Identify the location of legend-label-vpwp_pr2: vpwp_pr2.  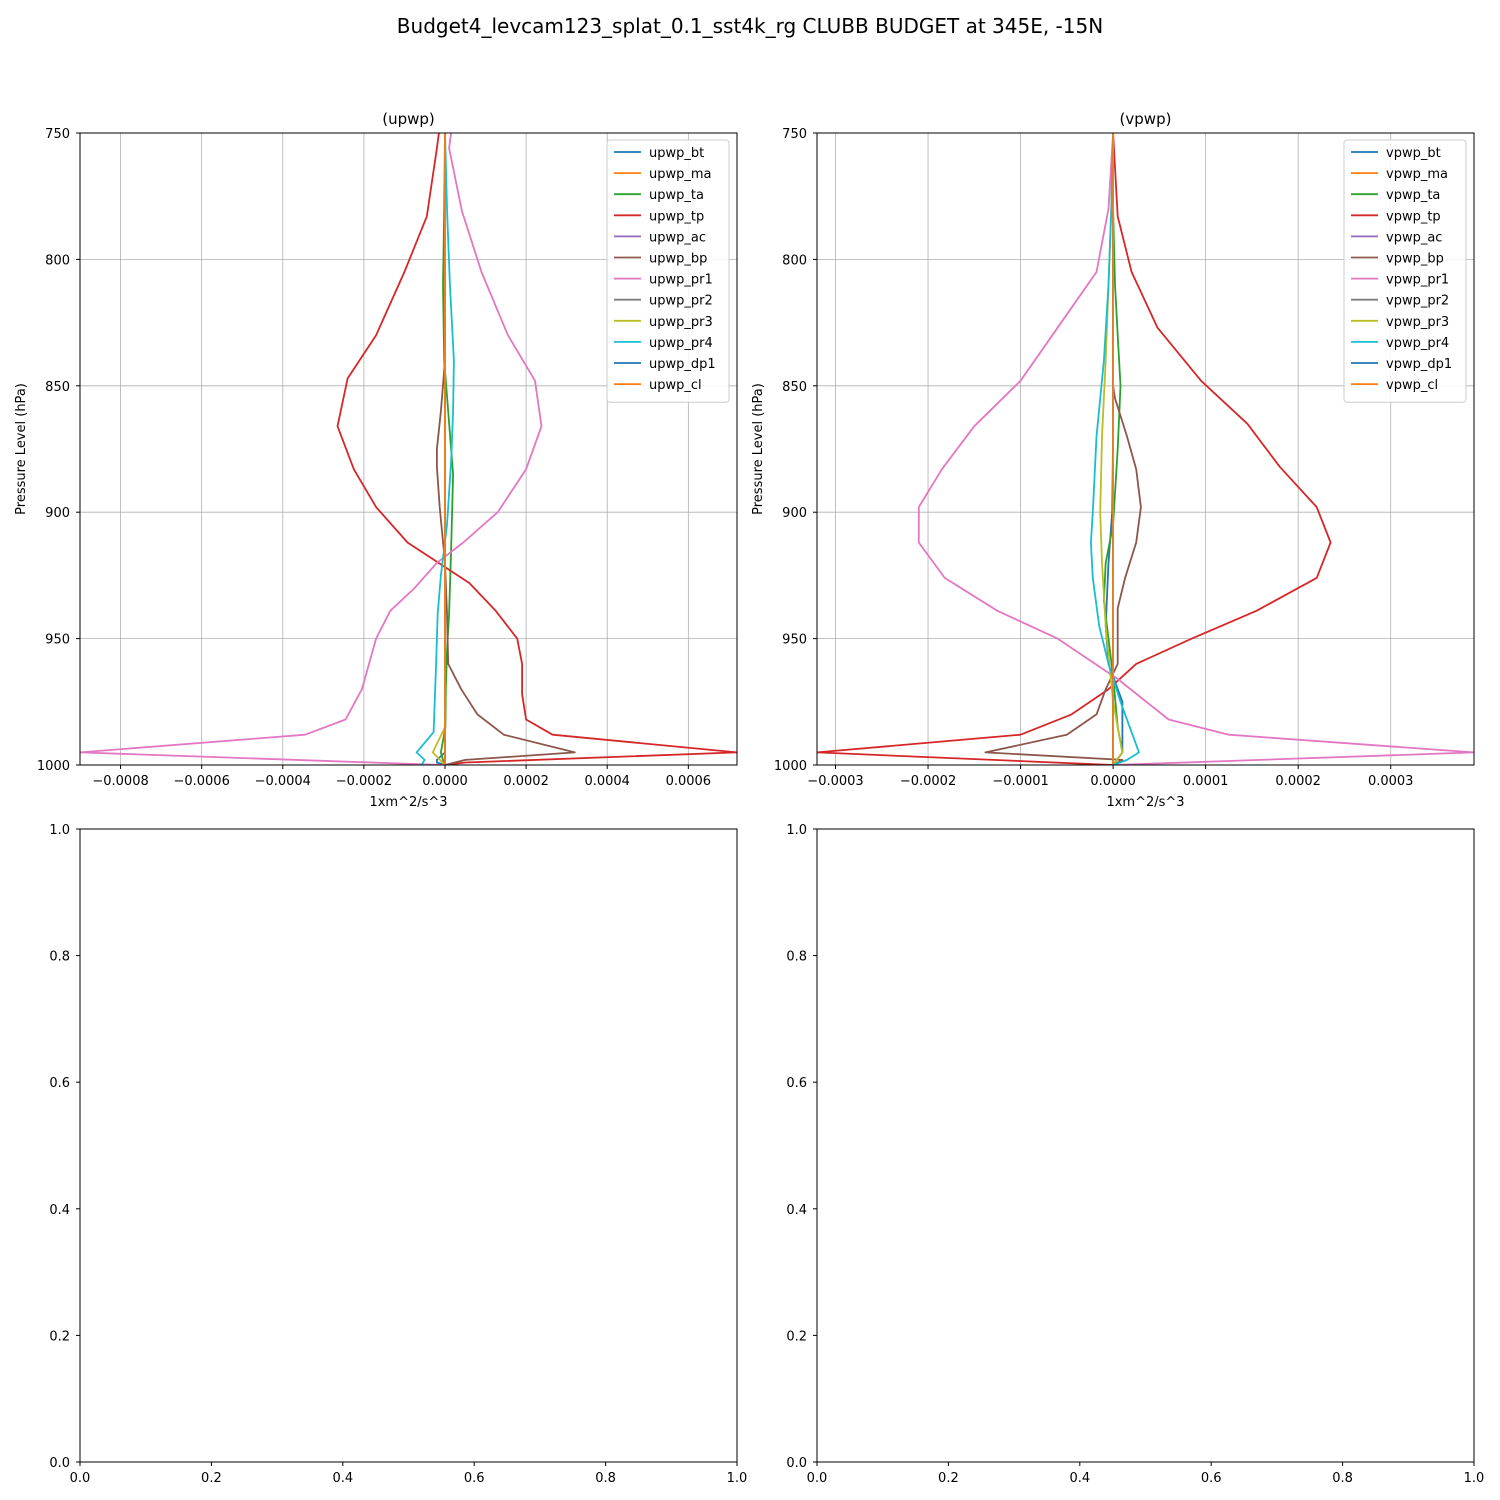
(1417, 301).